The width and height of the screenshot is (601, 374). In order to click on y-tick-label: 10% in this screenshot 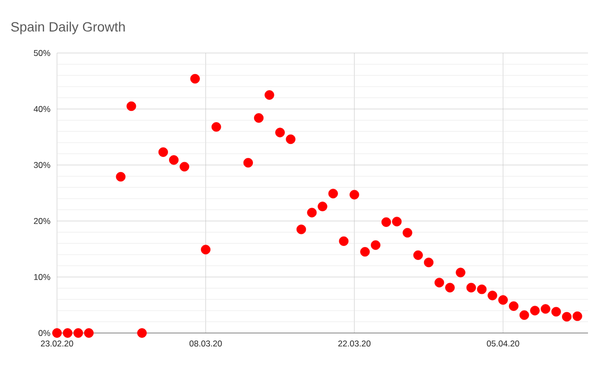, I will do `click(42, 277)`.